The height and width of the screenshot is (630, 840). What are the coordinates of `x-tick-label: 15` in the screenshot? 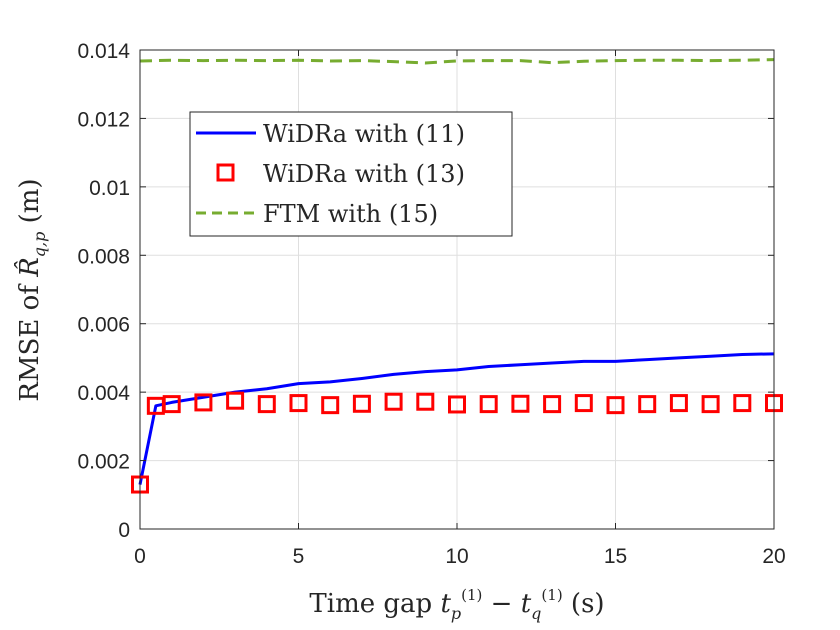 It's located at (615, 556).